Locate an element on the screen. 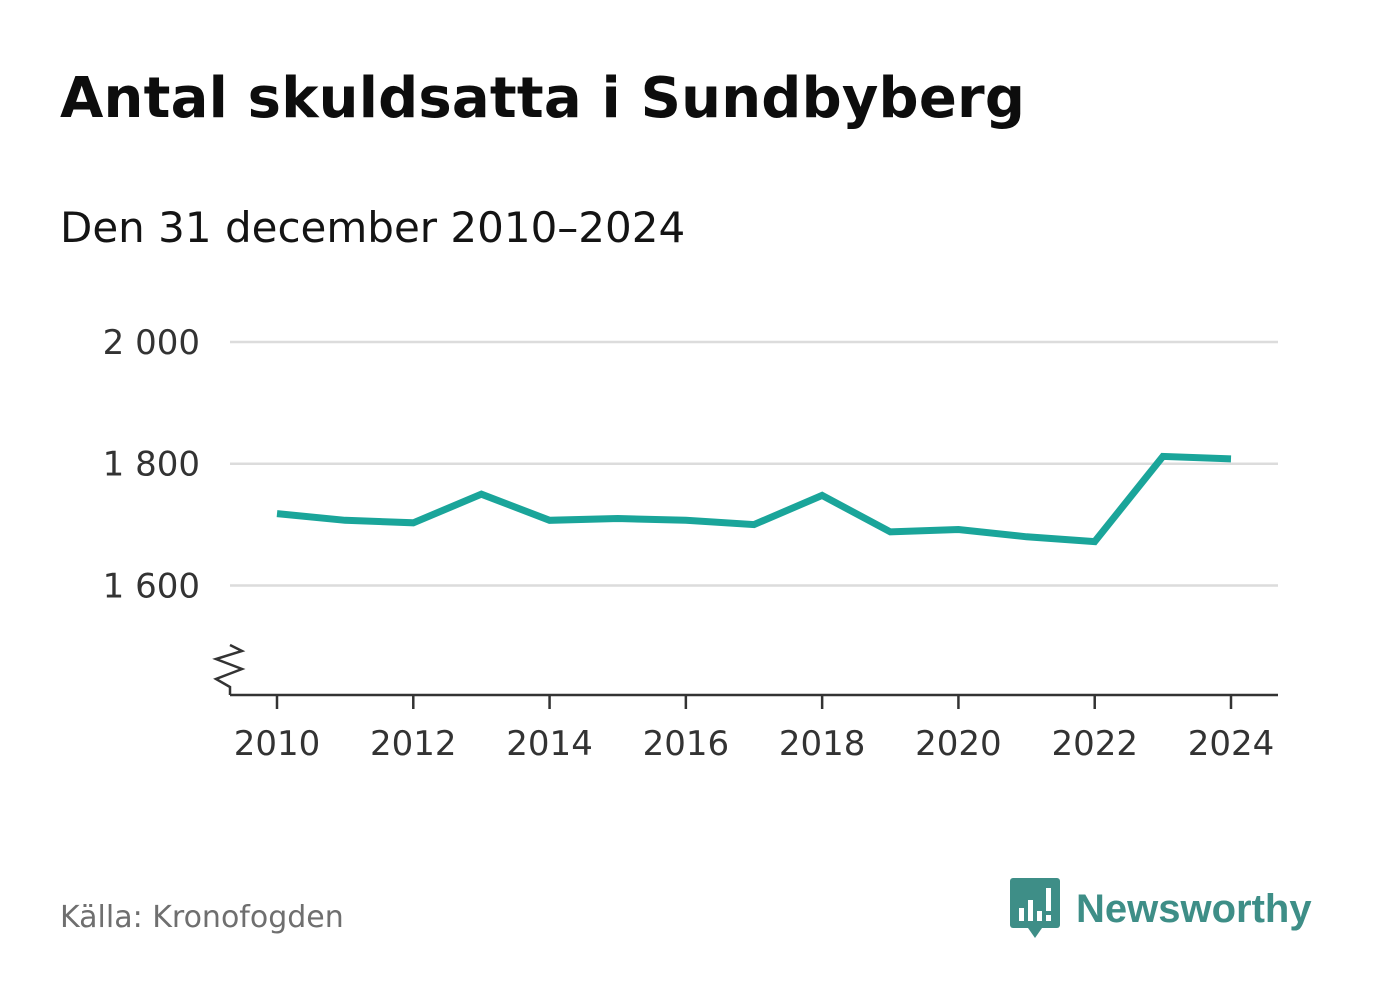 Image resolution: width=1382 pixels, height=999 pixels. series-layer is located at coordinates (754, 499).